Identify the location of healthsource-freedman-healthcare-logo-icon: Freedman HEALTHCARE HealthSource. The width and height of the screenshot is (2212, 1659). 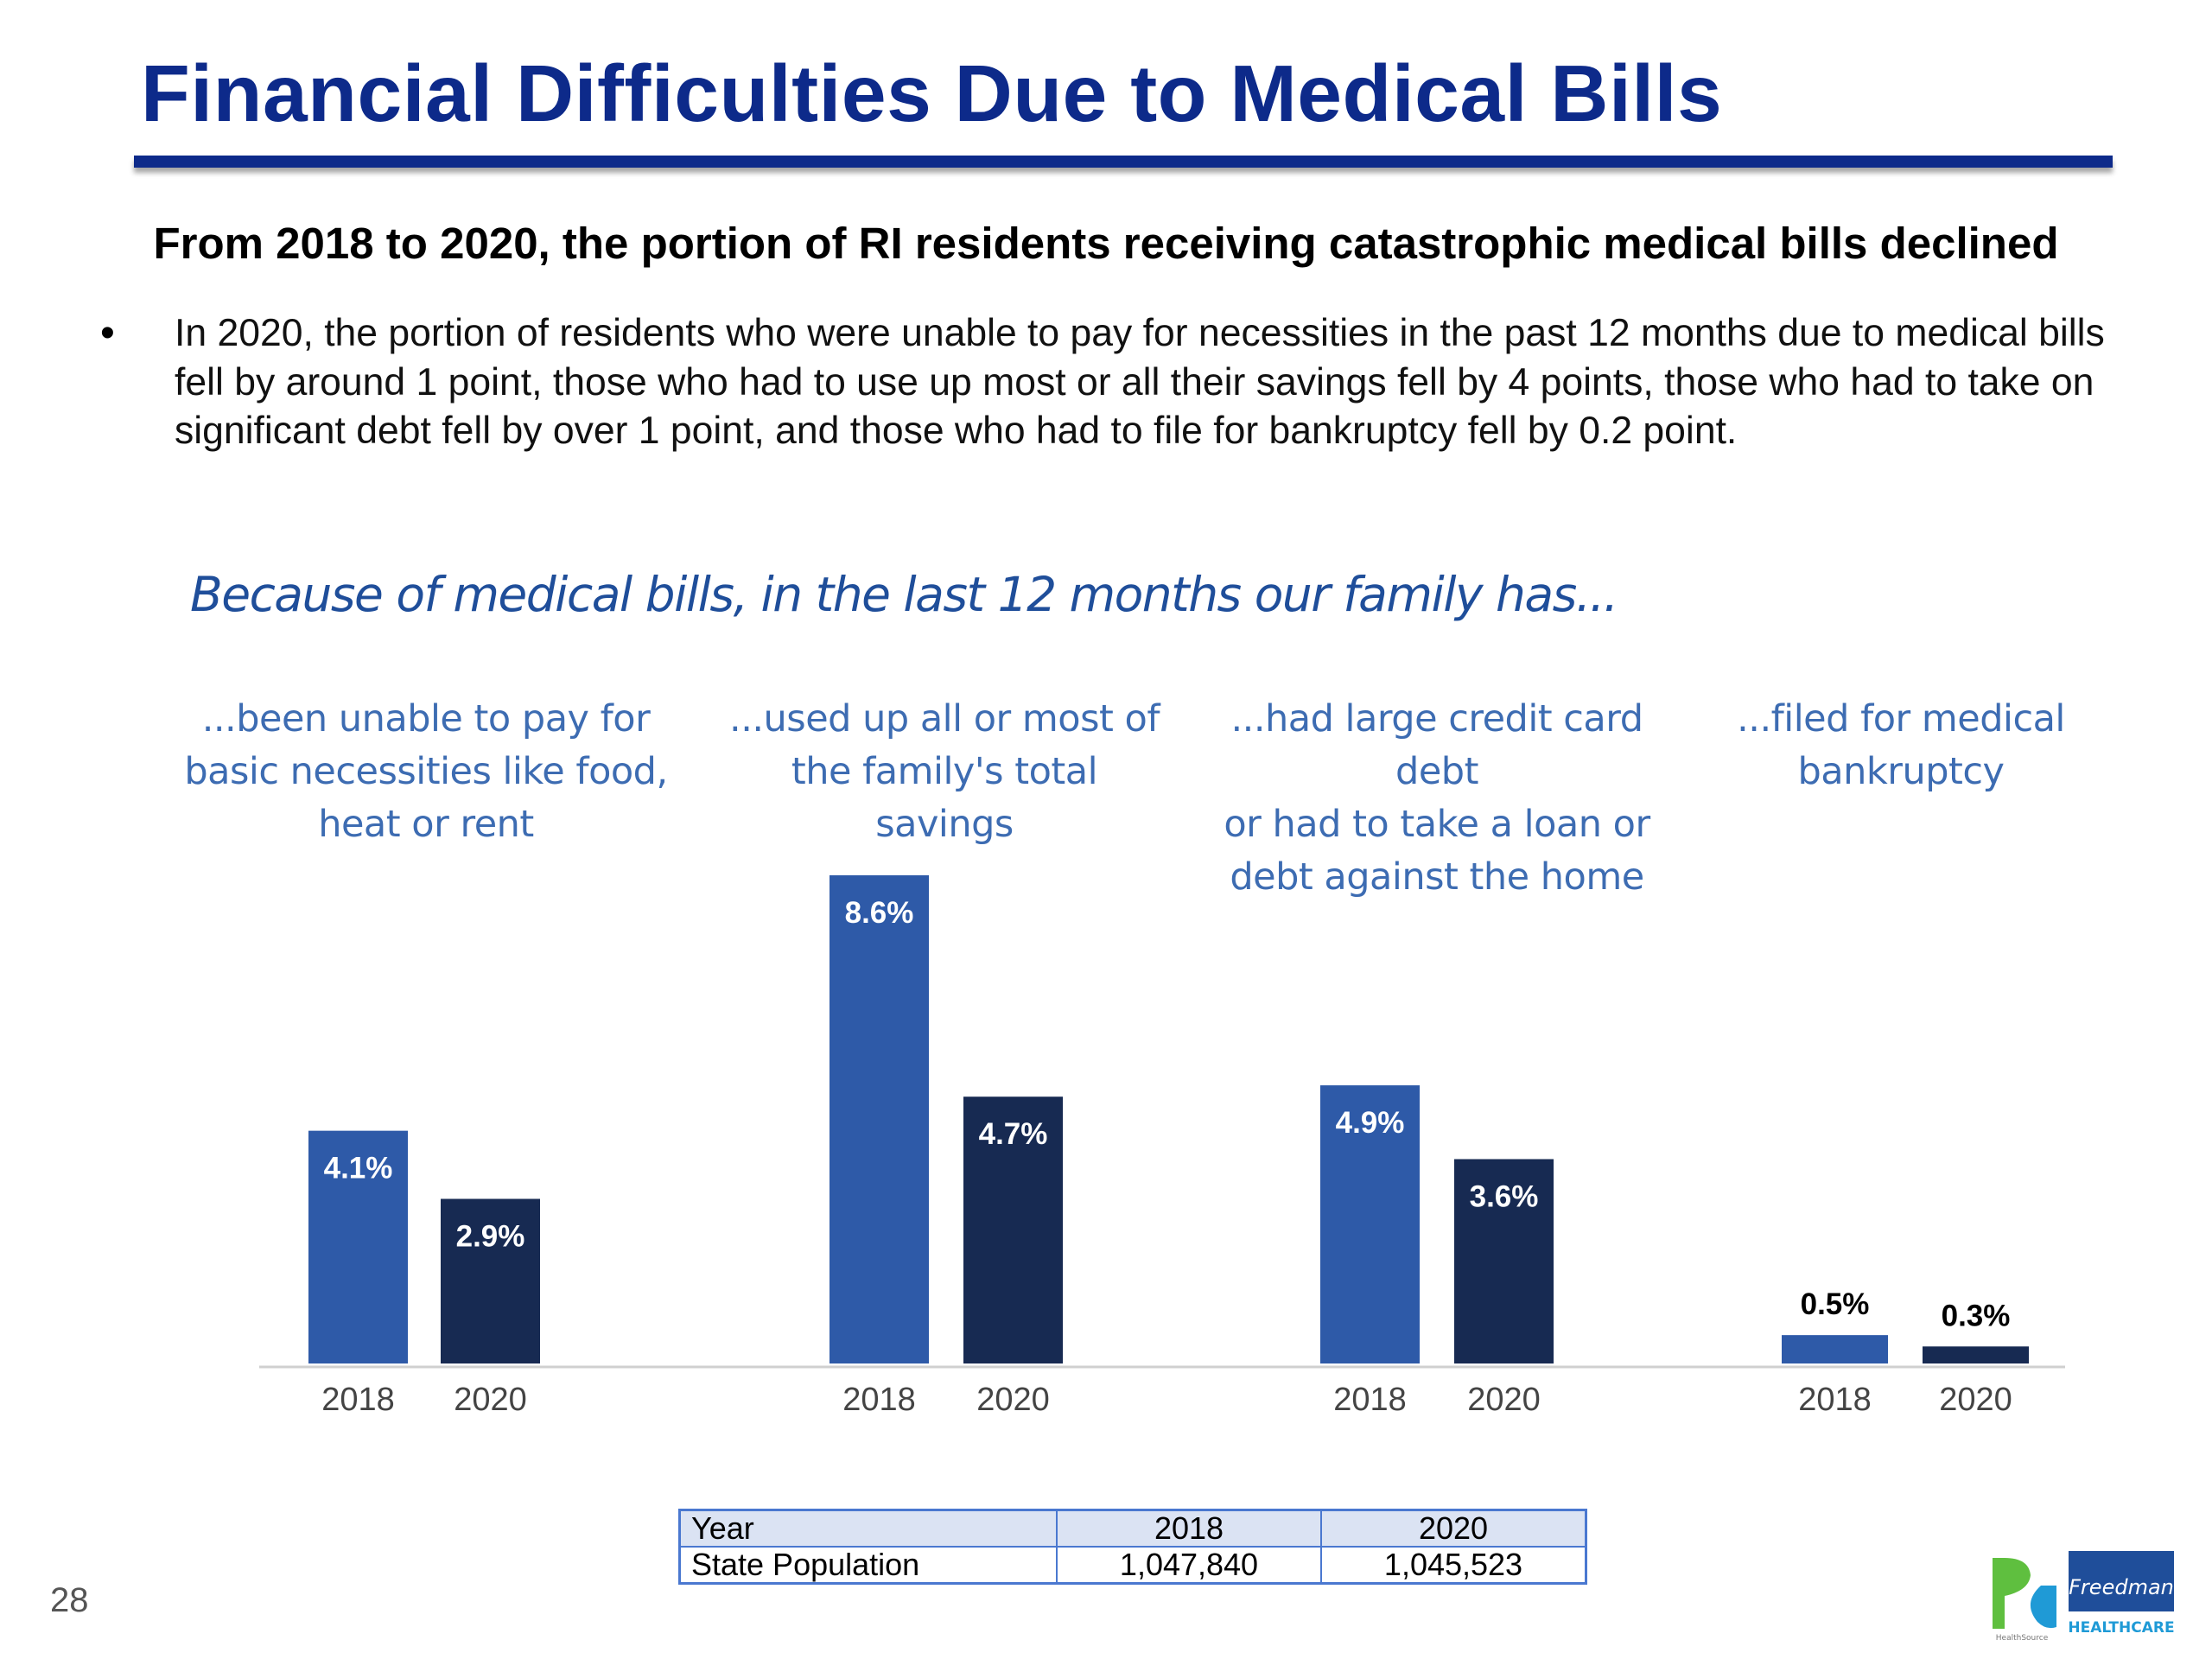
(2084, 1596).